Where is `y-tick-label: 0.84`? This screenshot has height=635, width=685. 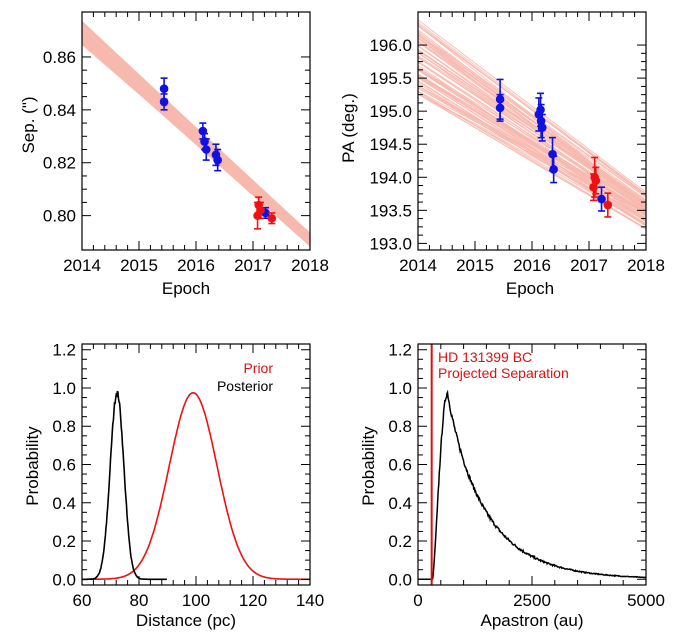 y-tick-label: 0.84 is located at coordinates (59, 110).